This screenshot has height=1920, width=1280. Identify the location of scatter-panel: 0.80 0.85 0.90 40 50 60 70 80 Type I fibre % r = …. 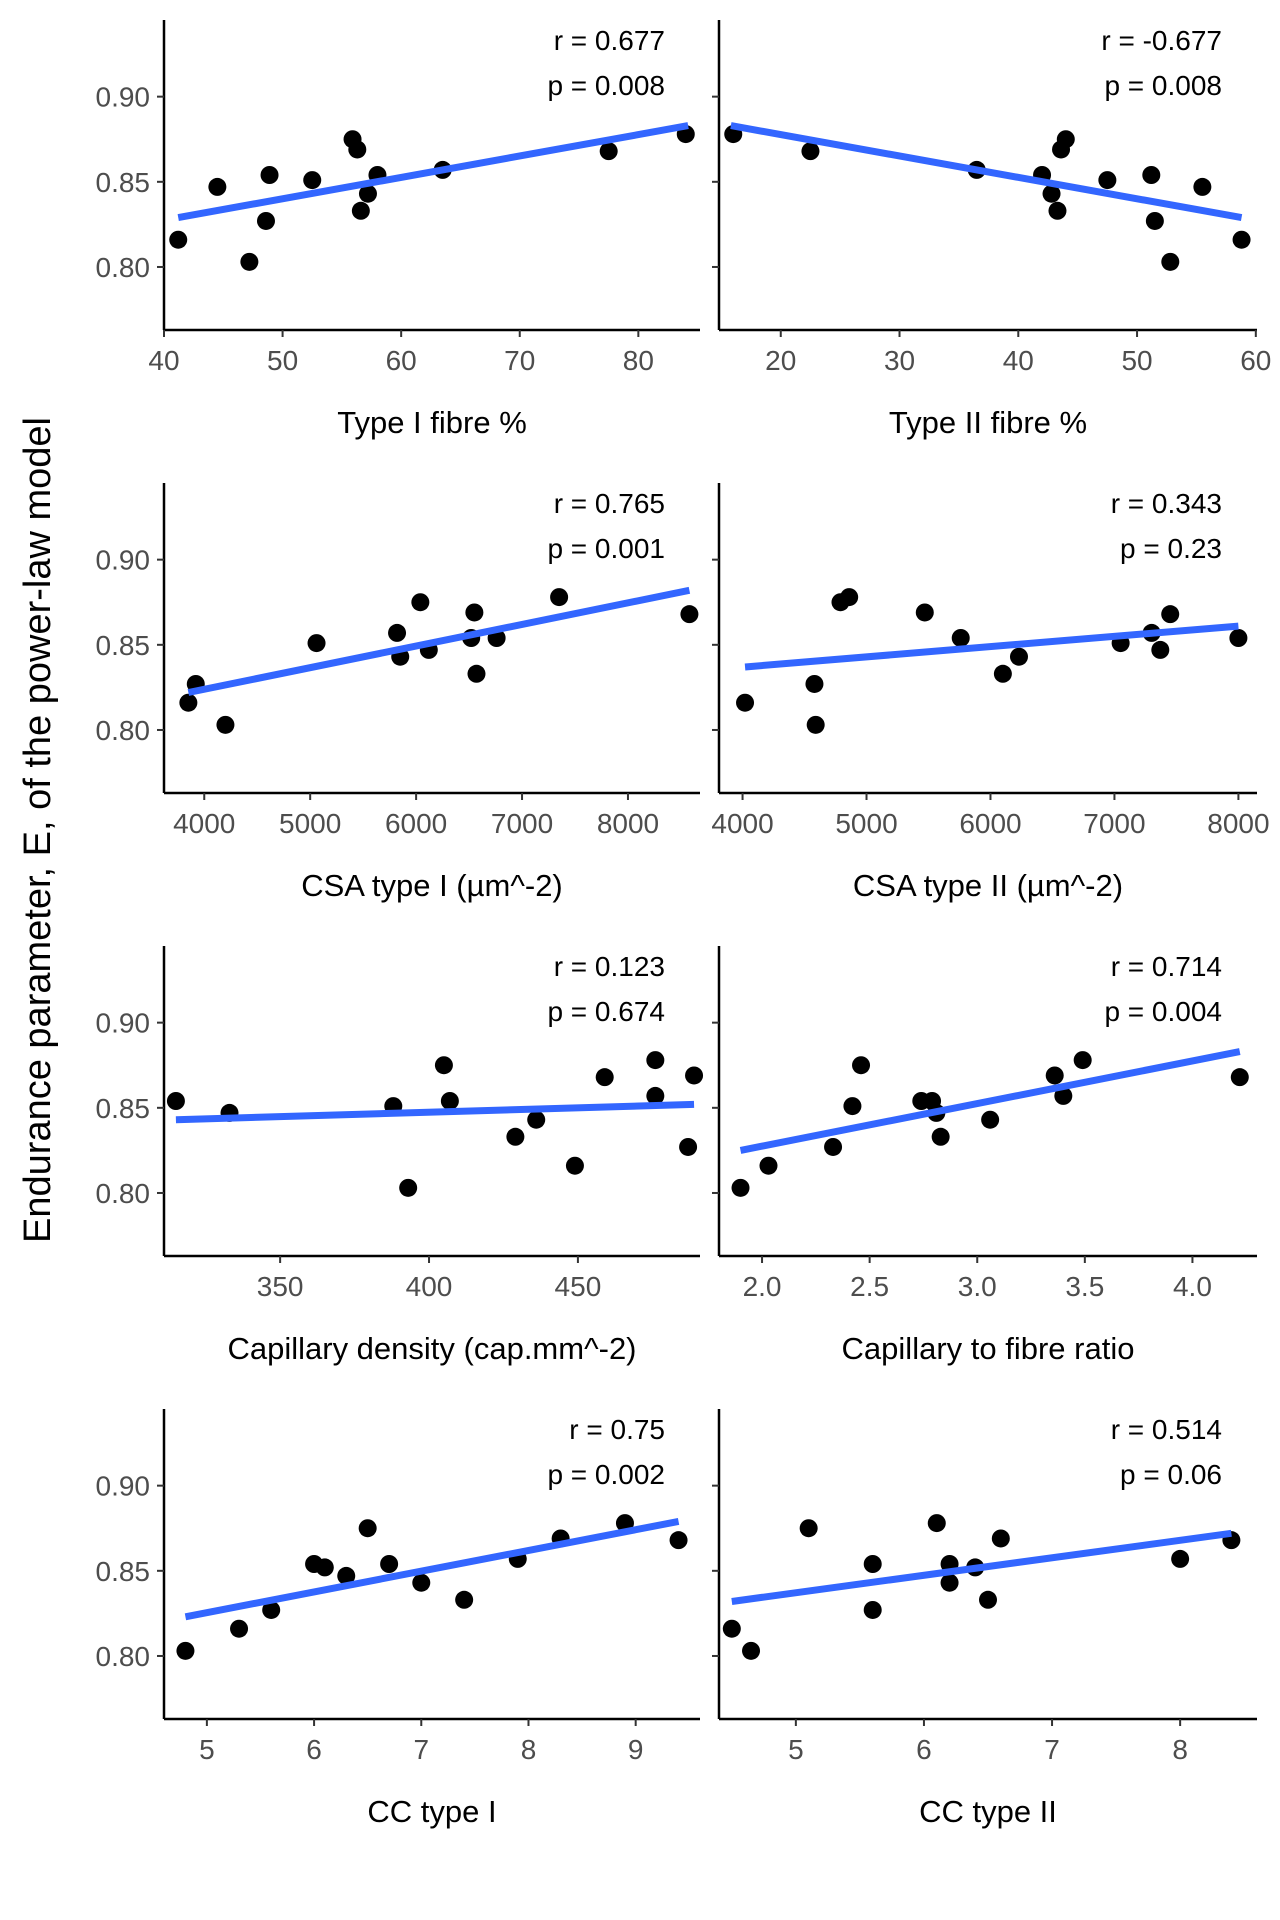
(398, 230).